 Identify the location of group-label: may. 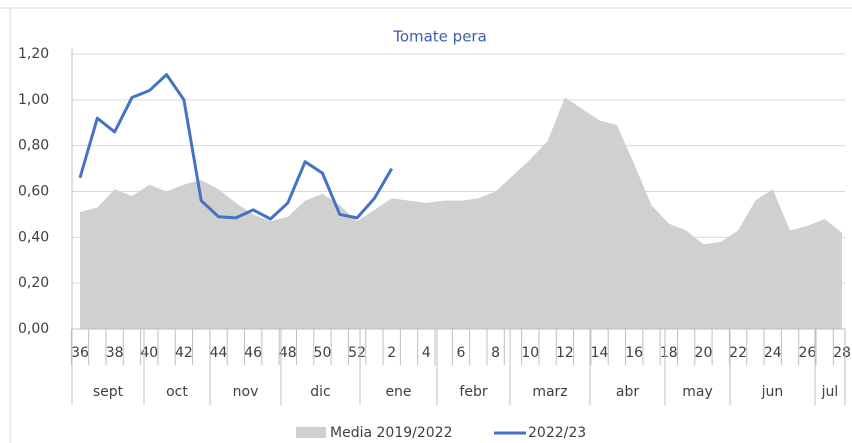
(697, 392).